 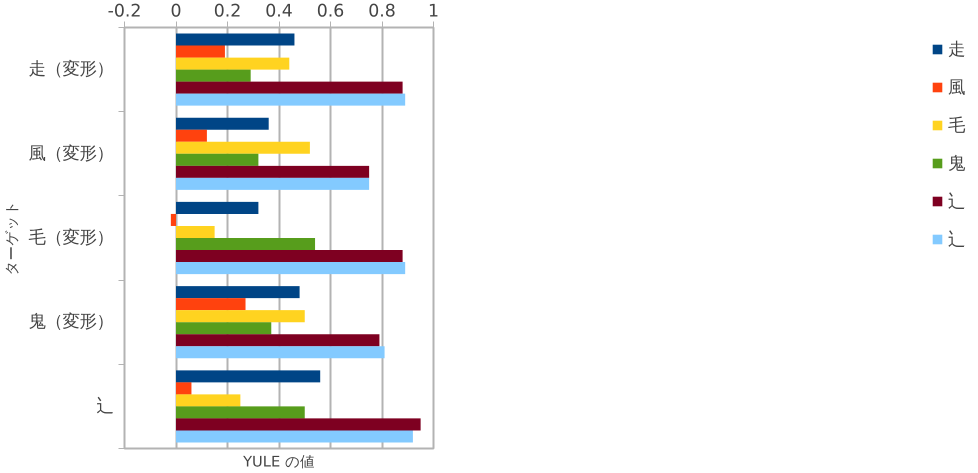 What do you see at coordinates (382, 12) in the screenshot?
I see `x-tick-label: 0.8` at bounding box center [382, 12].